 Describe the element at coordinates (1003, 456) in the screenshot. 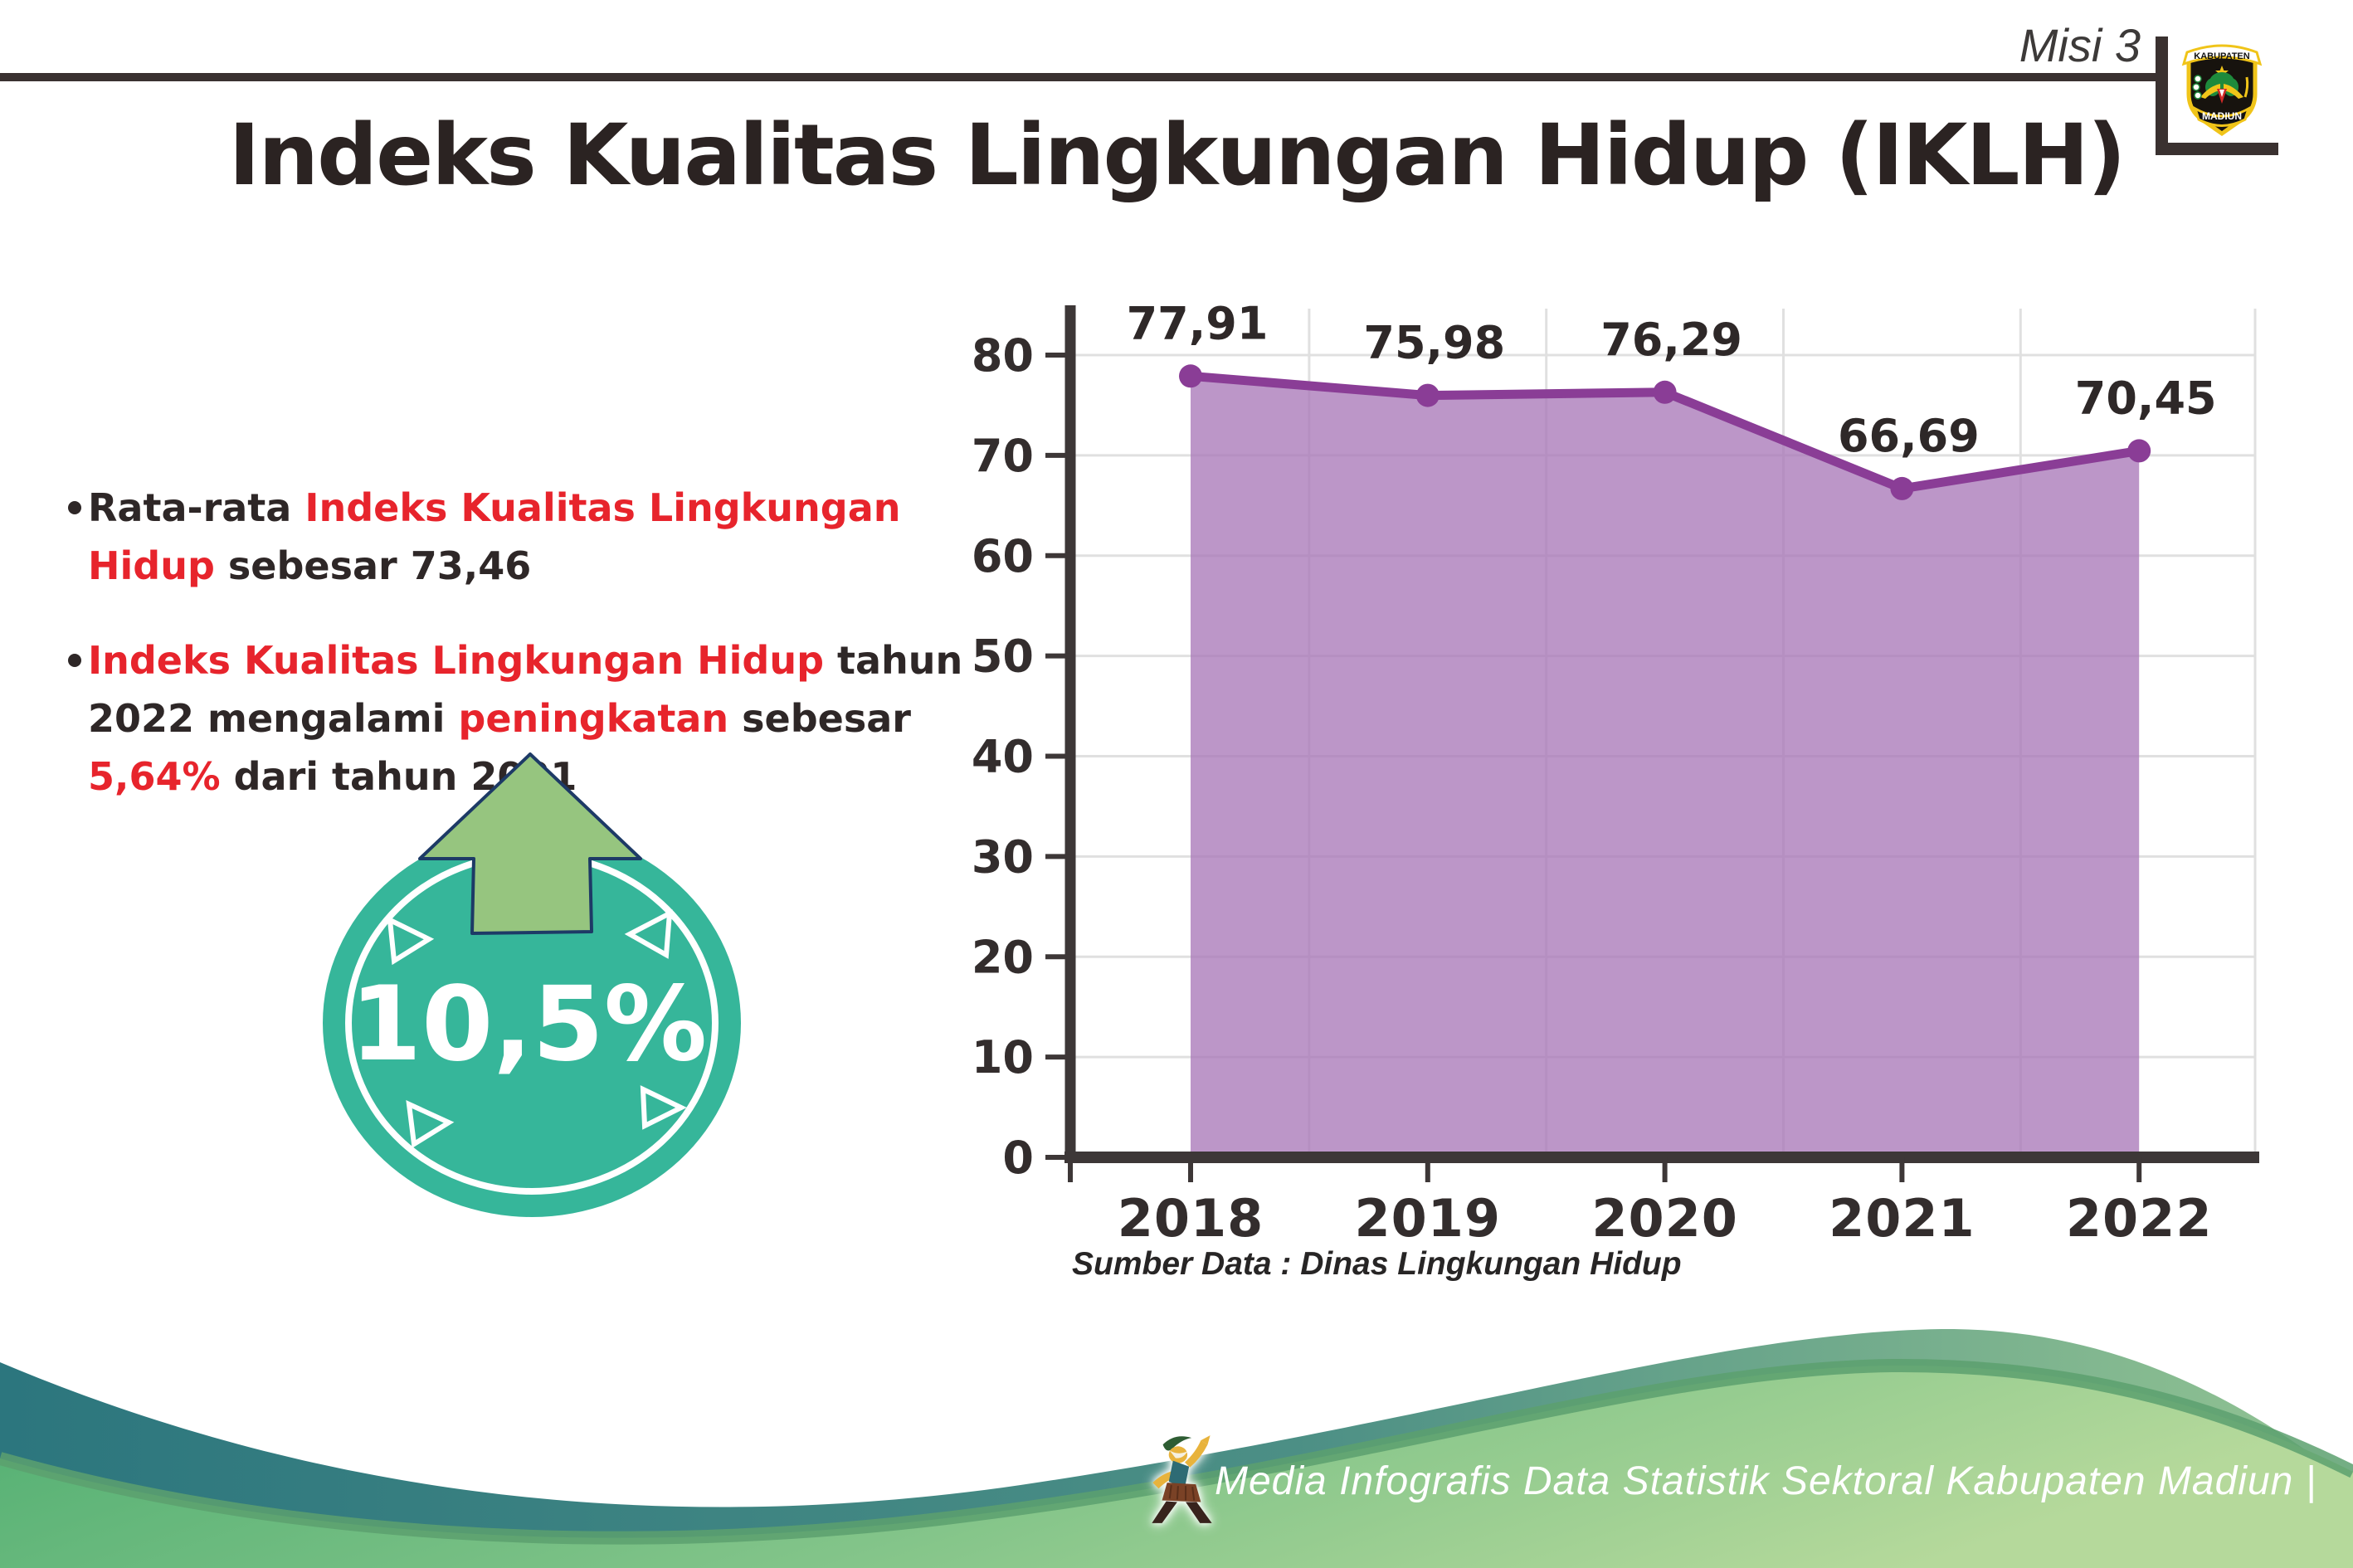

I see `y-tick-label: 70` at that location.